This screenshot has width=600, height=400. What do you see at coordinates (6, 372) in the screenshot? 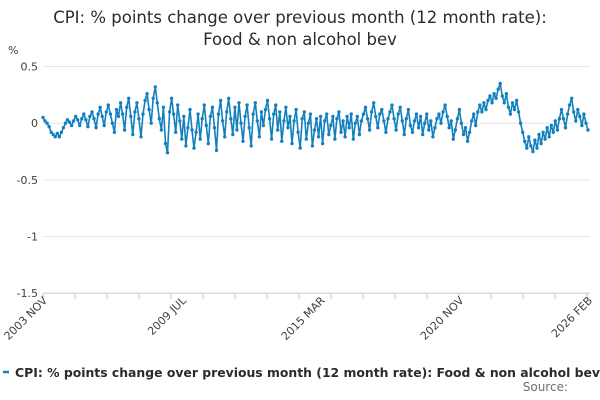
I see `legend-line-marker-icon` at bounding box center [6, 372].